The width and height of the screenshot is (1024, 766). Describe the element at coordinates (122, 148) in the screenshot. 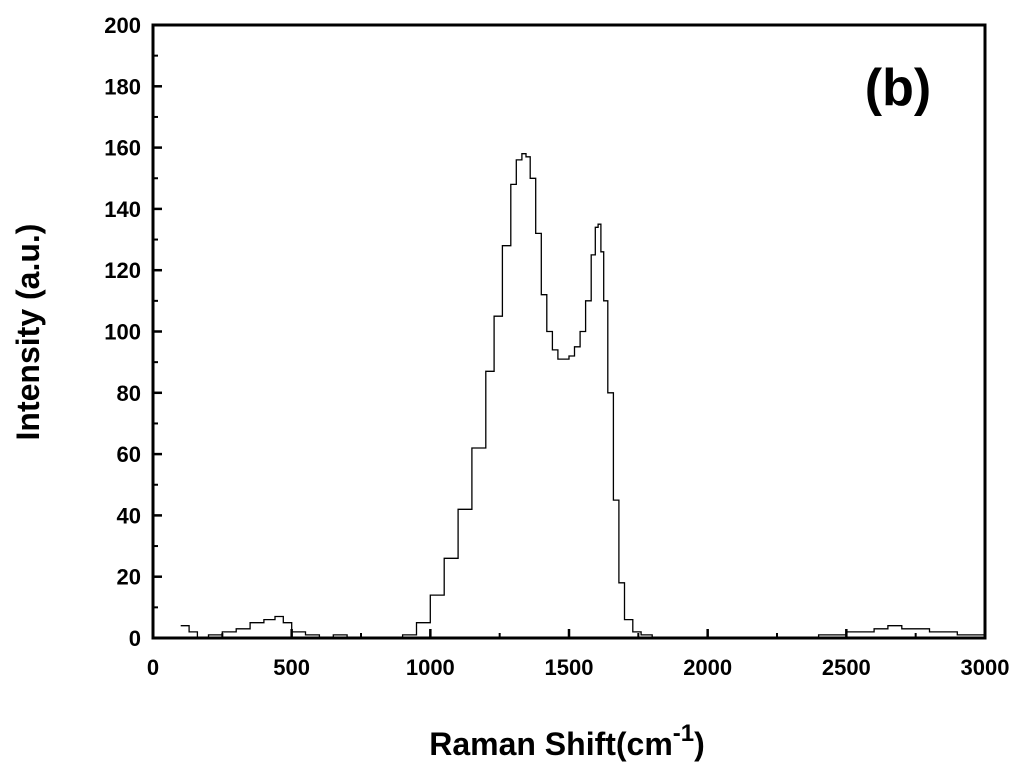

I see `y-tick-label: 160` at that location.